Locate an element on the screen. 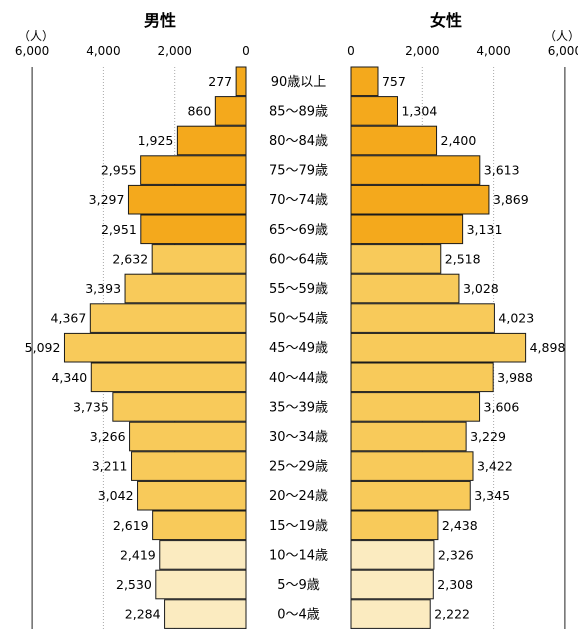  age-group-label: 20〜24歳 is located at coordinates (298, 496).